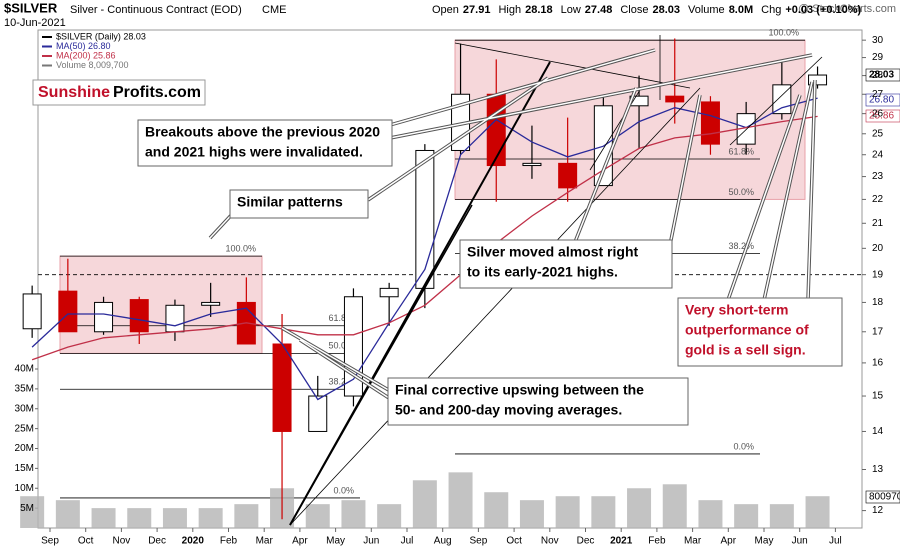 Image resolution: width=900 pixels, height=550 pixels. I want to click on y-tick-label: 30, so click(878, 40).